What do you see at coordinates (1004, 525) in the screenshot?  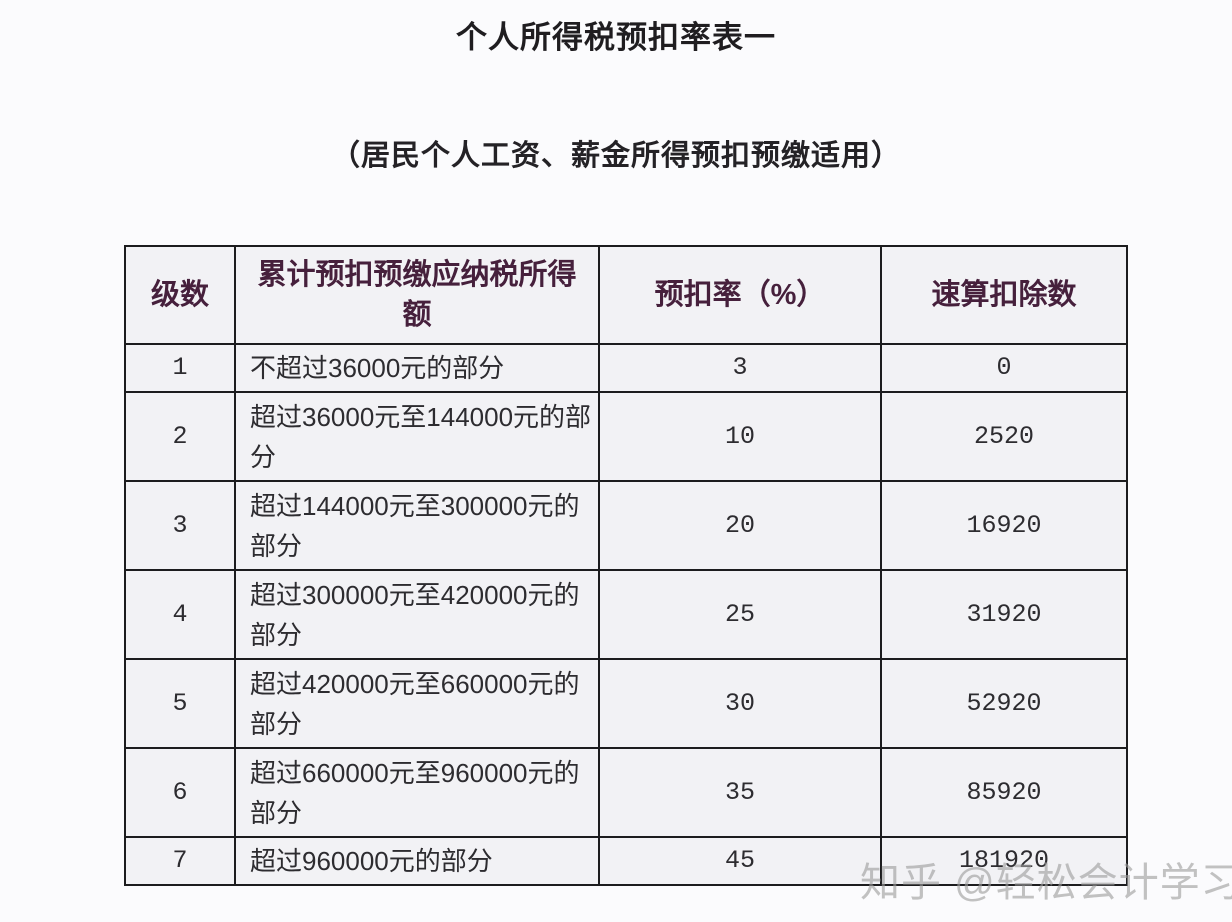 I see `cell-quick-deduction: 16920` at bounding box center [1004, 525].